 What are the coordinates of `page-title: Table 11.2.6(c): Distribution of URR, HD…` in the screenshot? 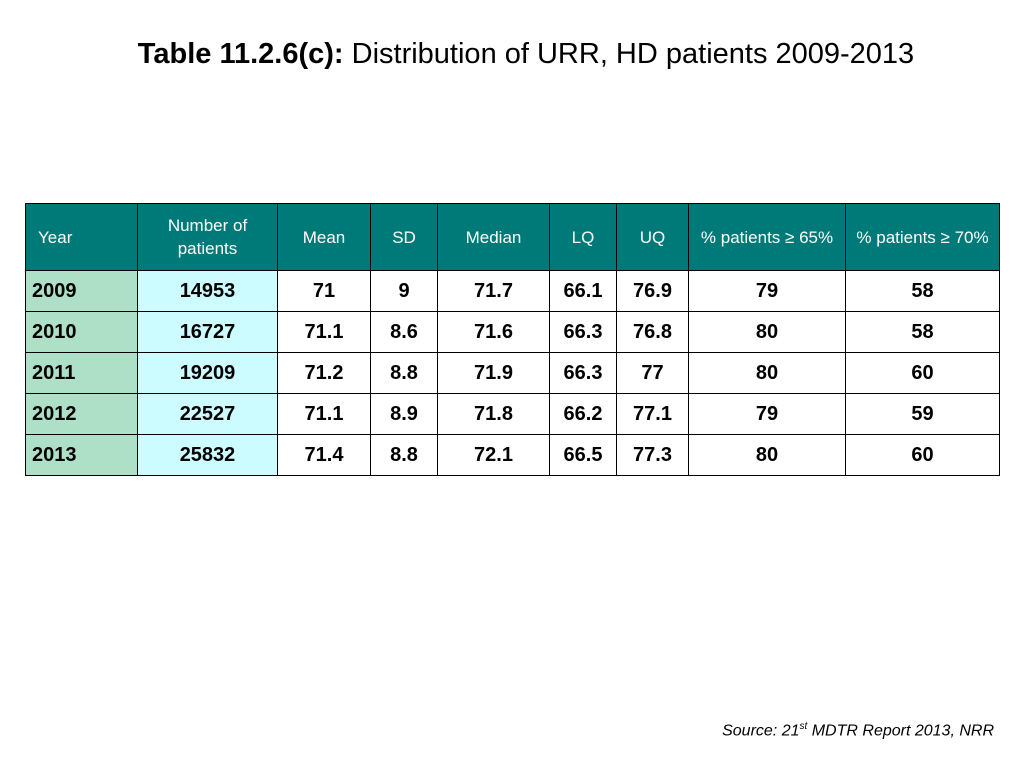 It's located at (512, 54).